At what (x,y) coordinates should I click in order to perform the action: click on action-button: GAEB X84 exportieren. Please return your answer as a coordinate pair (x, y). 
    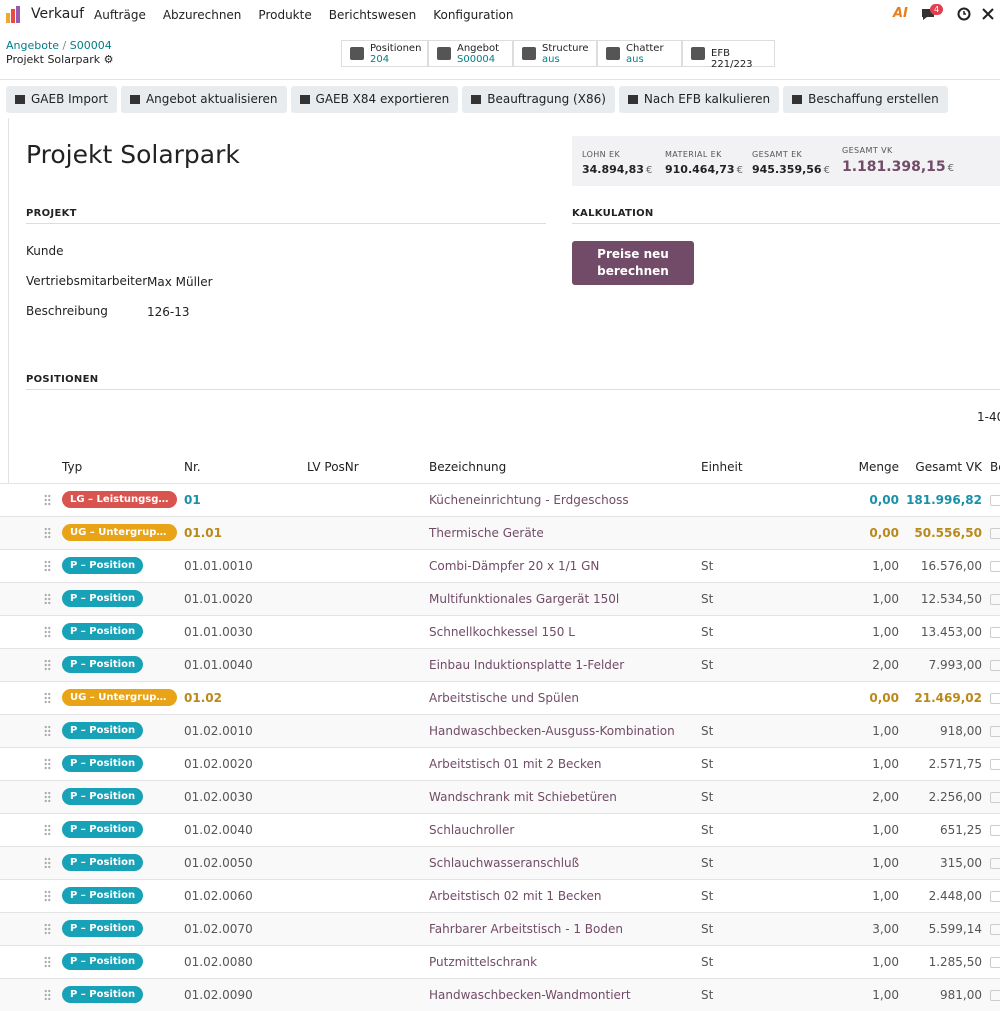
    Looking at the image, I should click on (374, 99).